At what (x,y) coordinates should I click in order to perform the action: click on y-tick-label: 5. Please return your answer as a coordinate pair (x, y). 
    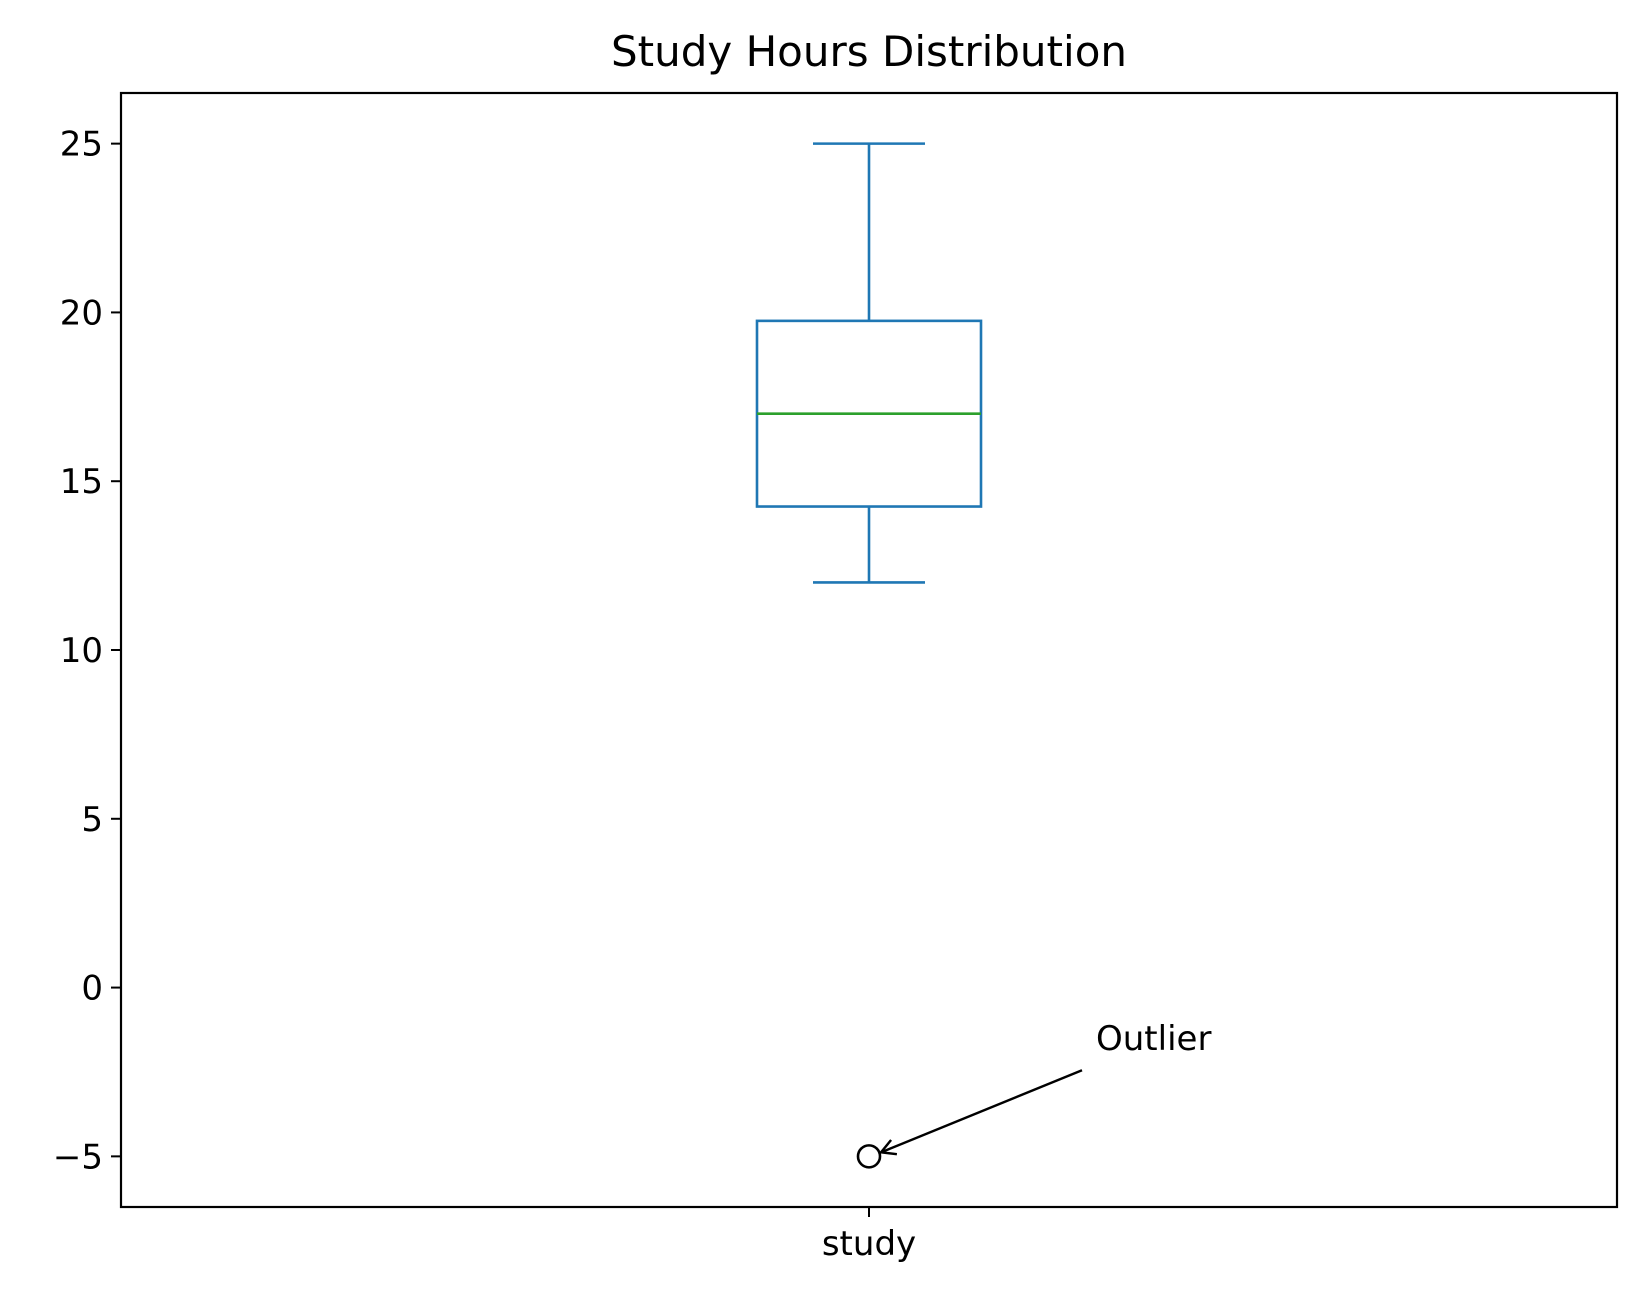
    Looking at the image, I should click on (92, 820).